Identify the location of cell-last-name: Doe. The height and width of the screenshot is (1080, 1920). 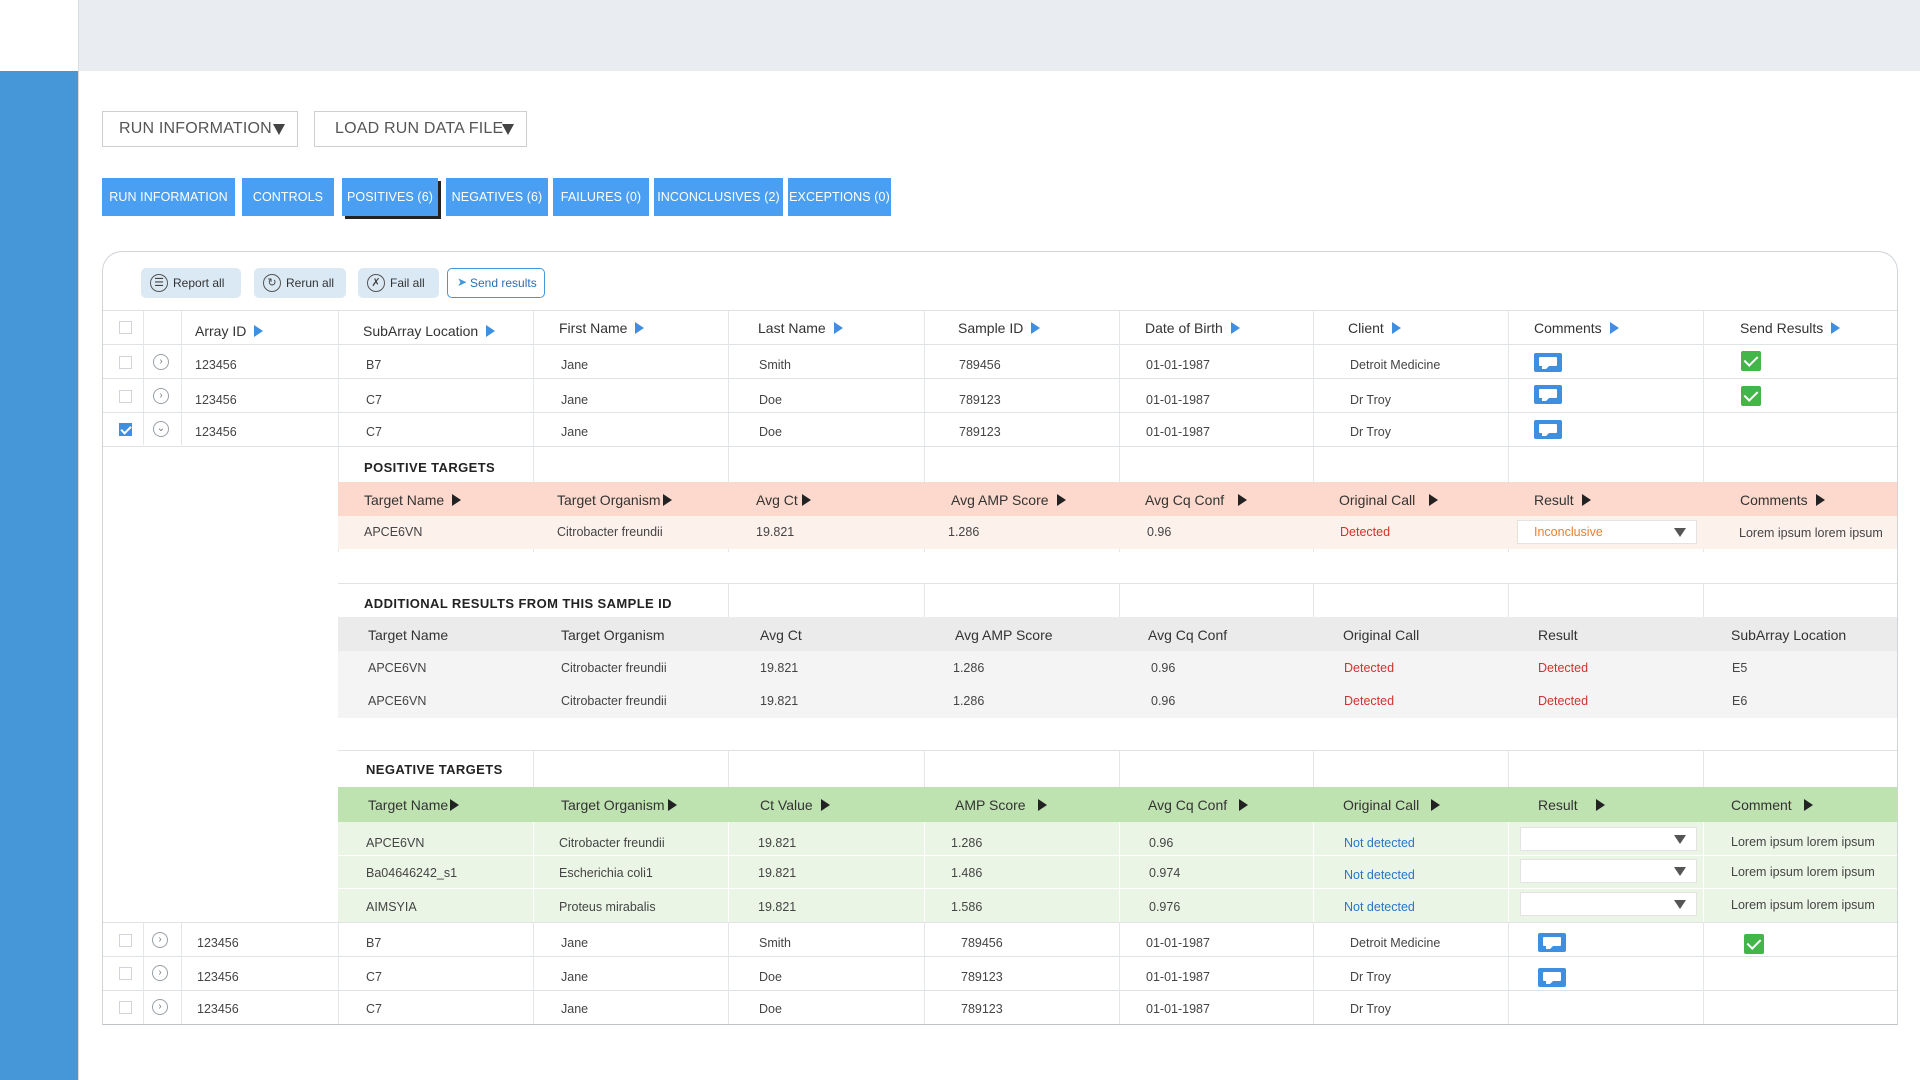
(770, 977).